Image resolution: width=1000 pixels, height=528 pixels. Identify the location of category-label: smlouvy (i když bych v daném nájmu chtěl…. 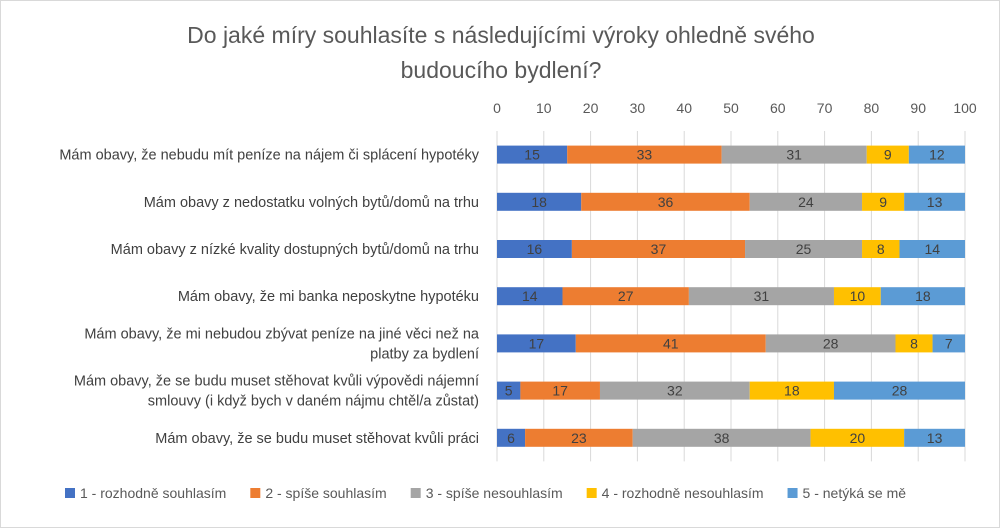
(313, 402).